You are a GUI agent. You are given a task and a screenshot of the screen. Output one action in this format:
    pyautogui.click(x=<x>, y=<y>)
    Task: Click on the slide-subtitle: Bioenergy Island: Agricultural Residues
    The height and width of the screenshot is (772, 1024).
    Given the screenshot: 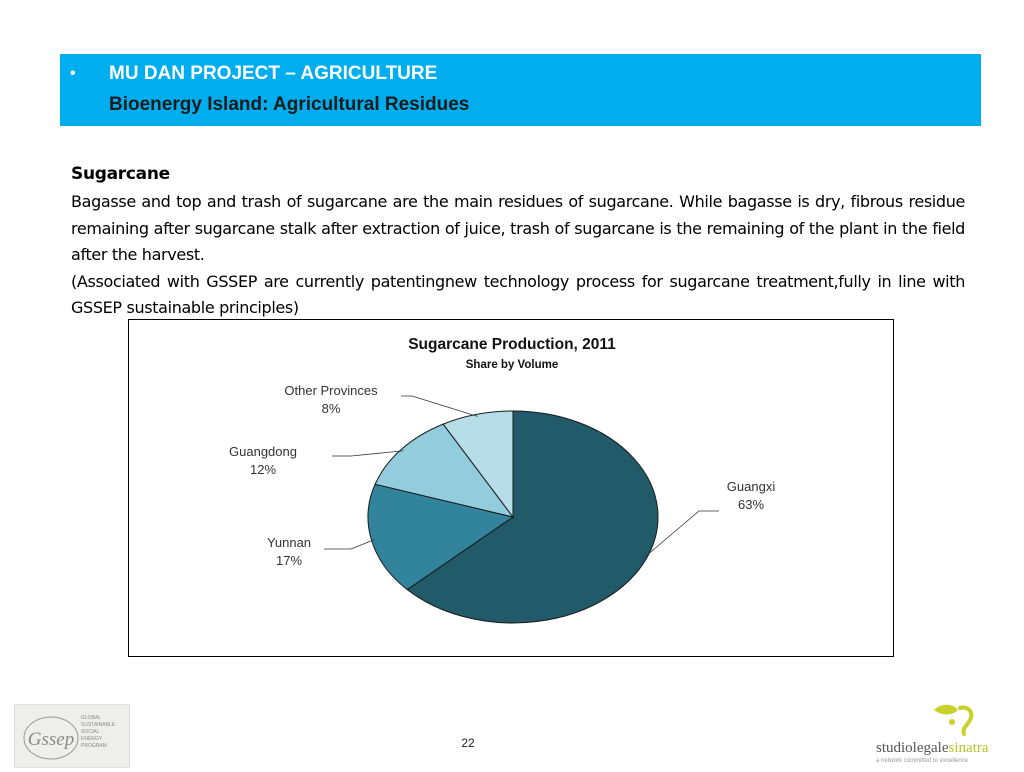 What is the action you would take?
    pyautogui.click(x=289, y=104)
    